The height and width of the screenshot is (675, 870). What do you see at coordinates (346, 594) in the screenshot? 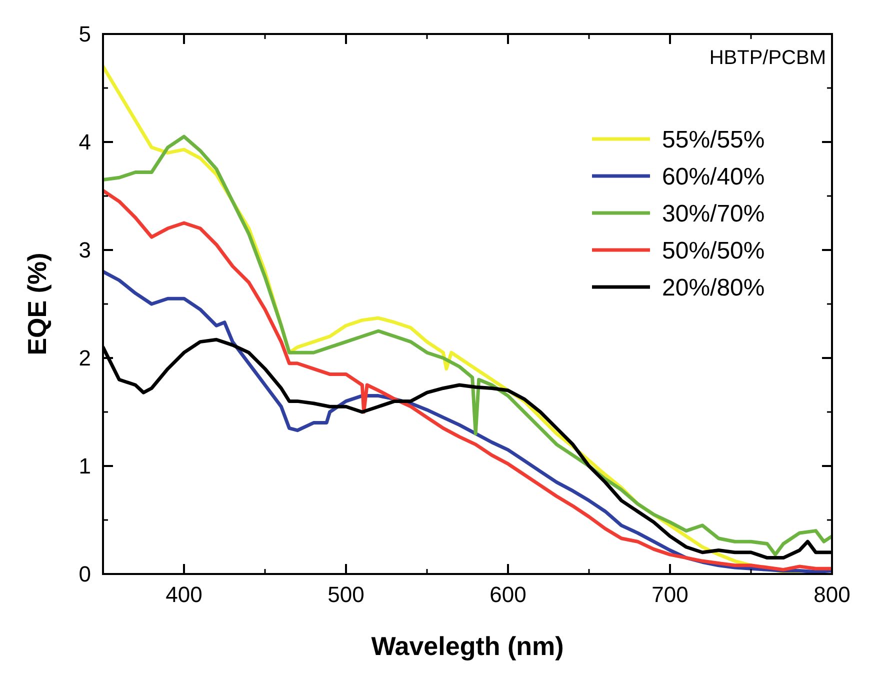
I see `x-tick-label: 500` at bounding box center [346, 594].